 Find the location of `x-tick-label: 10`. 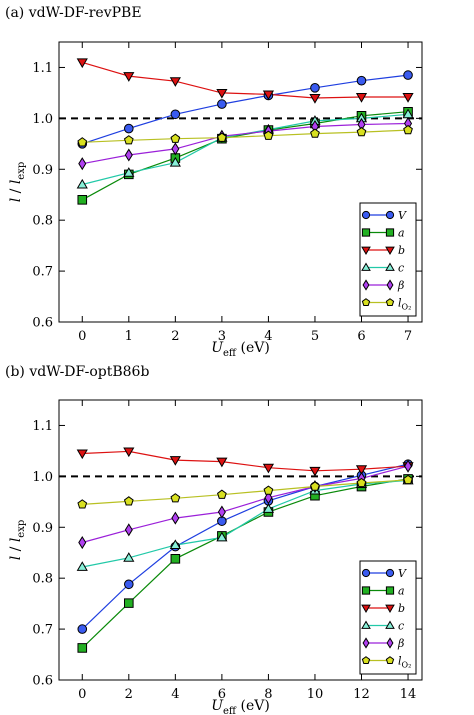

x-tick-label: 10 is located at coordinates (315, 694).